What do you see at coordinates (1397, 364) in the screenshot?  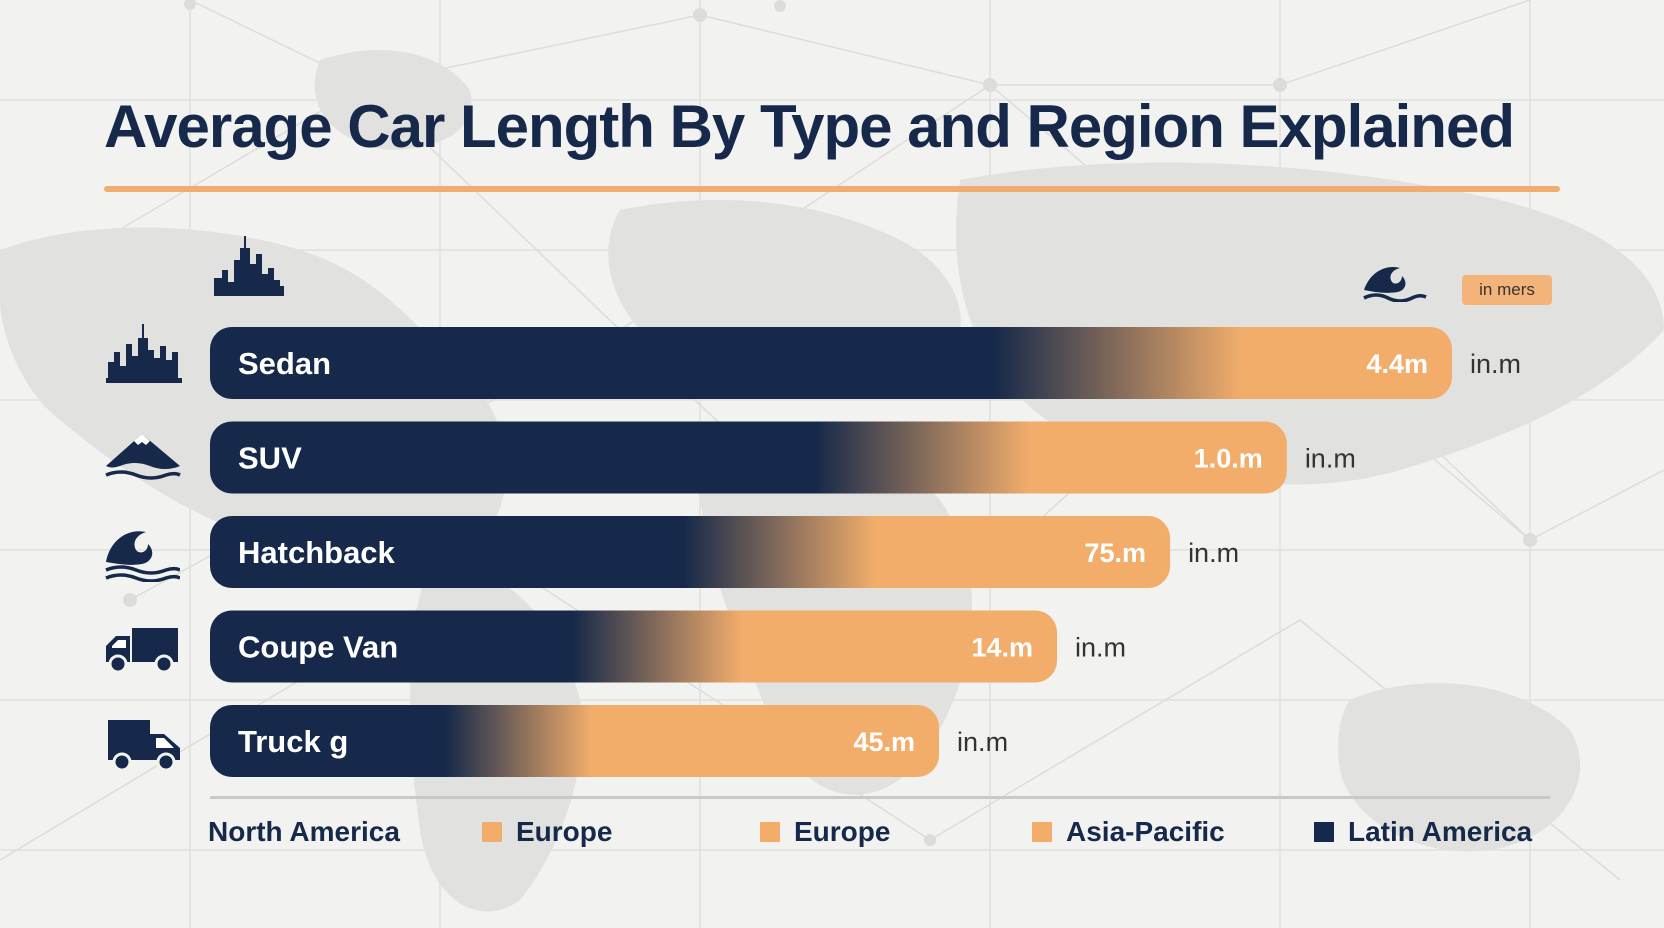 I see `bar-value-label: 4.4m` at bounding box center [1397, 364].